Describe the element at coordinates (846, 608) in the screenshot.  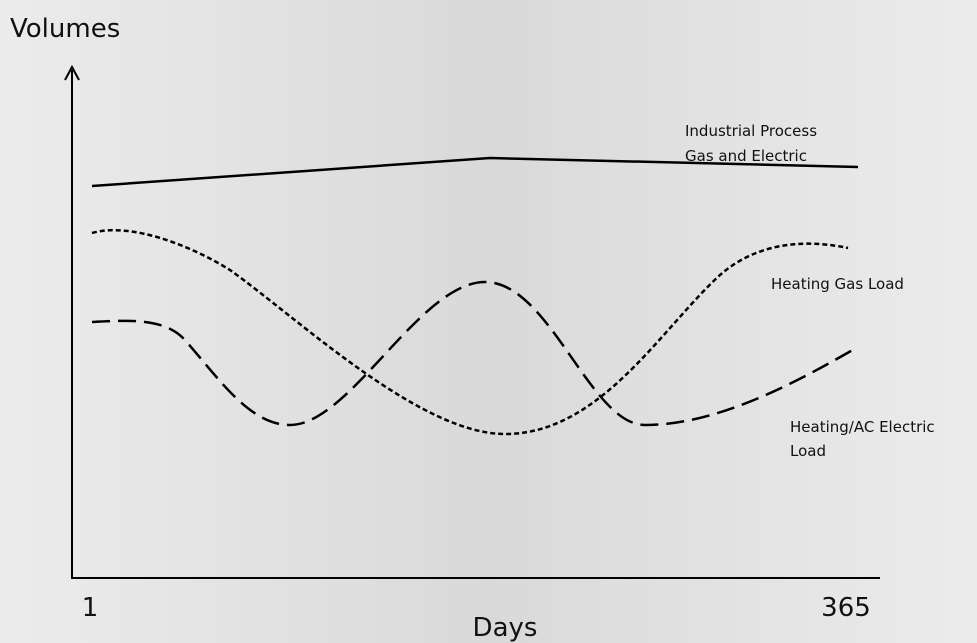
I see `x-tick-label: 365` at that location.